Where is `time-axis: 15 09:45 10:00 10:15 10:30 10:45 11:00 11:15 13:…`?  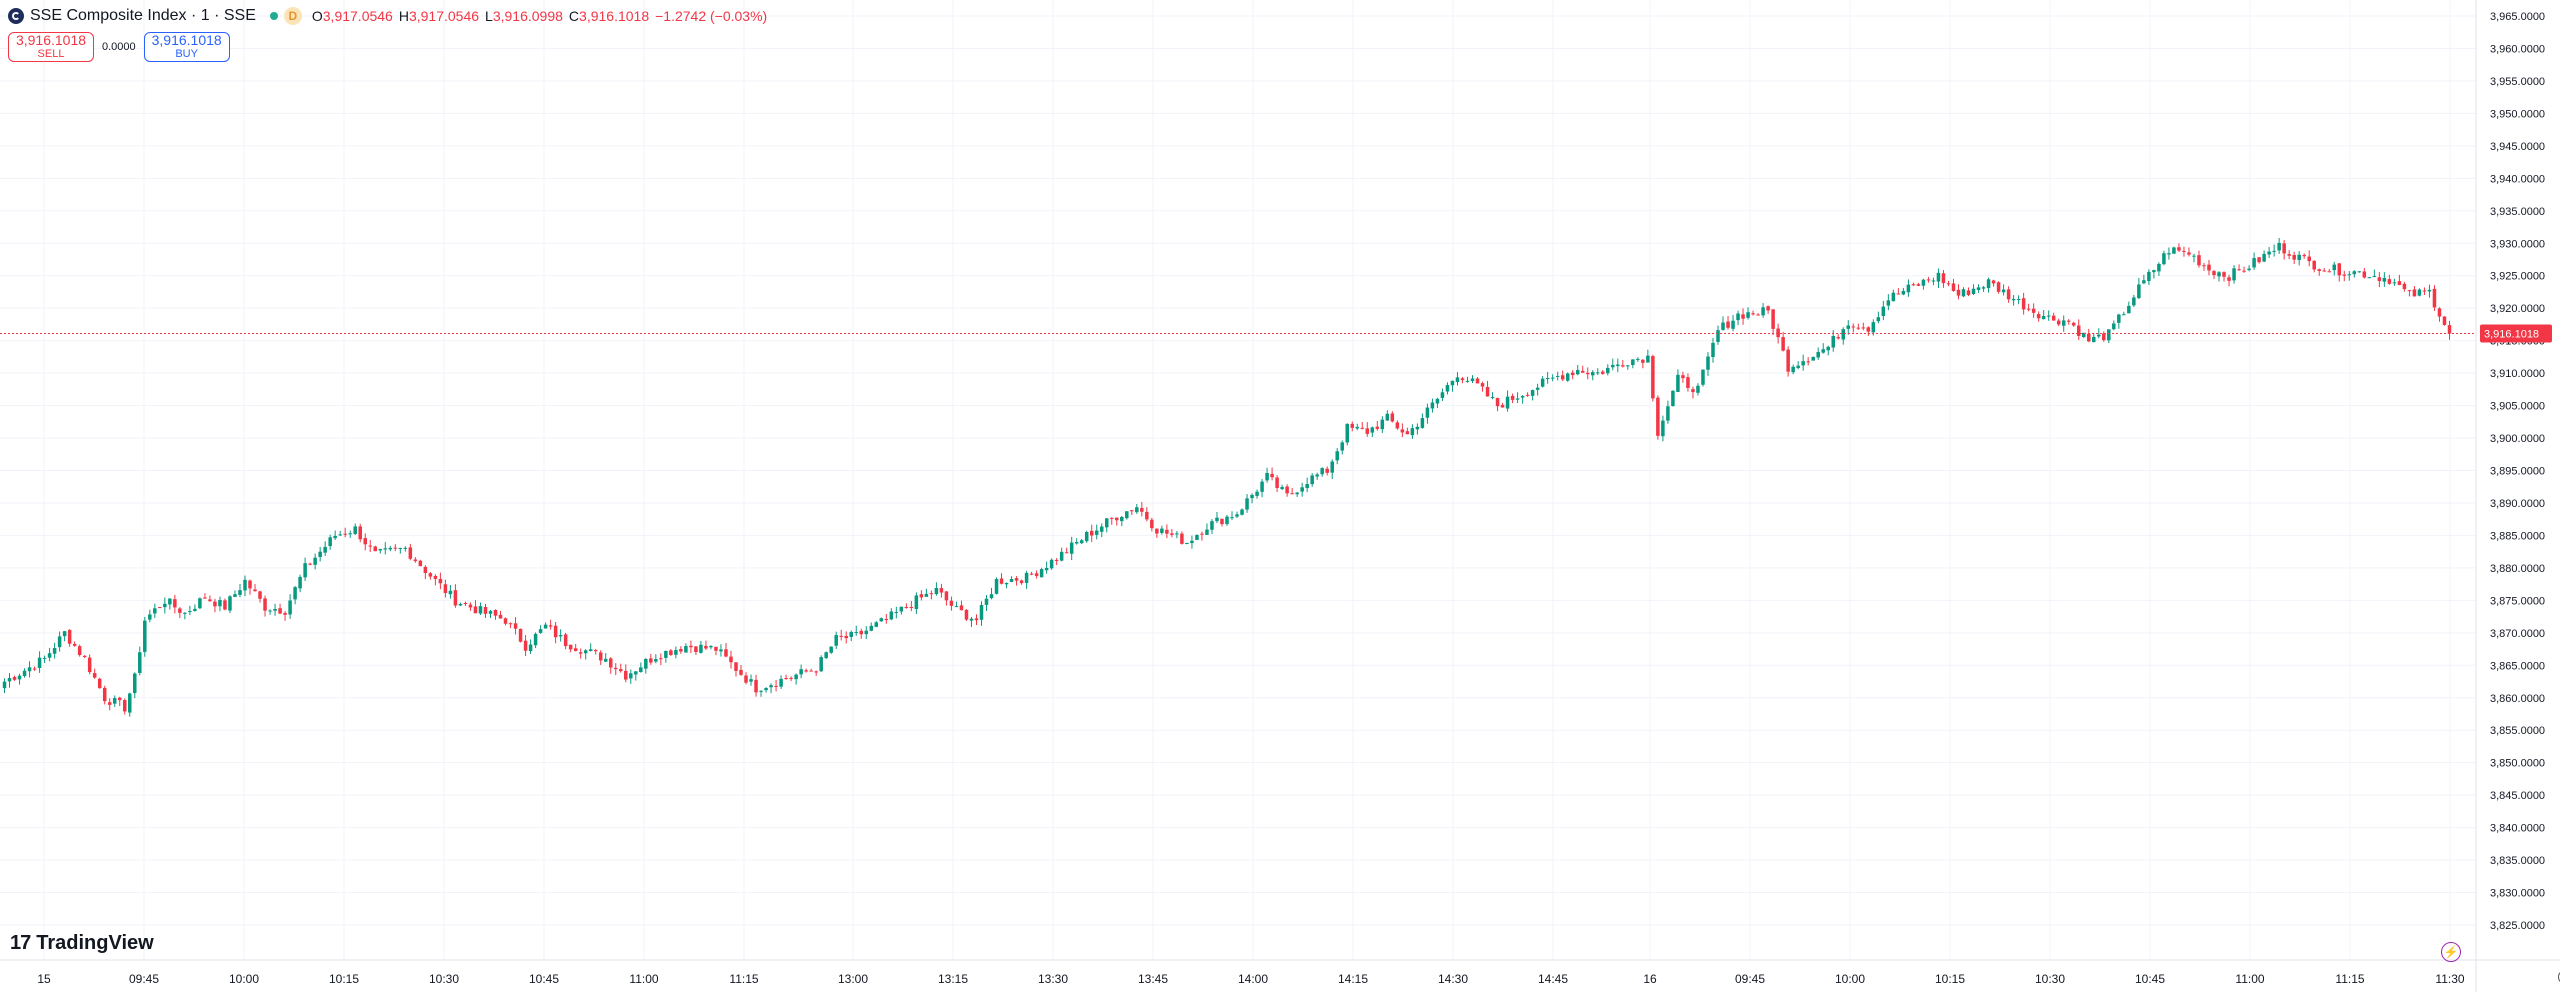 time-axis: 15 09:45 10:00 10:15 10:30 10:45 11:00 11:15 13:… is located at coordinates (1251, 979).